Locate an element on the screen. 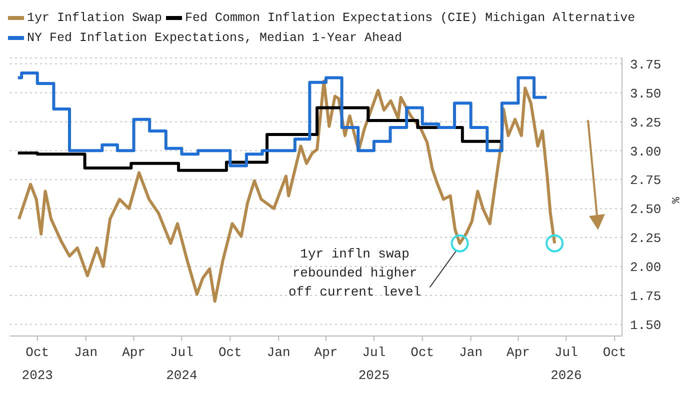  legend-label: NY Fed Inflation Expectations, Median 1-Year Ahead is located at coordinates (214, 38).